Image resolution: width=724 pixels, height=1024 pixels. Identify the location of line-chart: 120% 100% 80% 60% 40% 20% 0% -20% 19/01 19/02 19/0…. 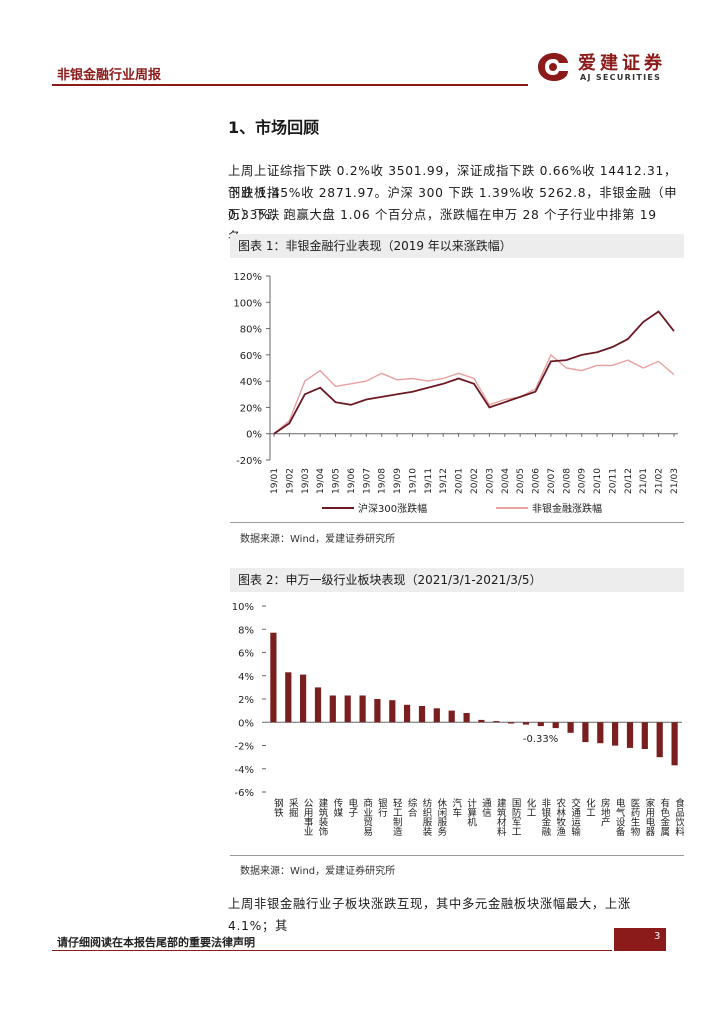
(456, 393).